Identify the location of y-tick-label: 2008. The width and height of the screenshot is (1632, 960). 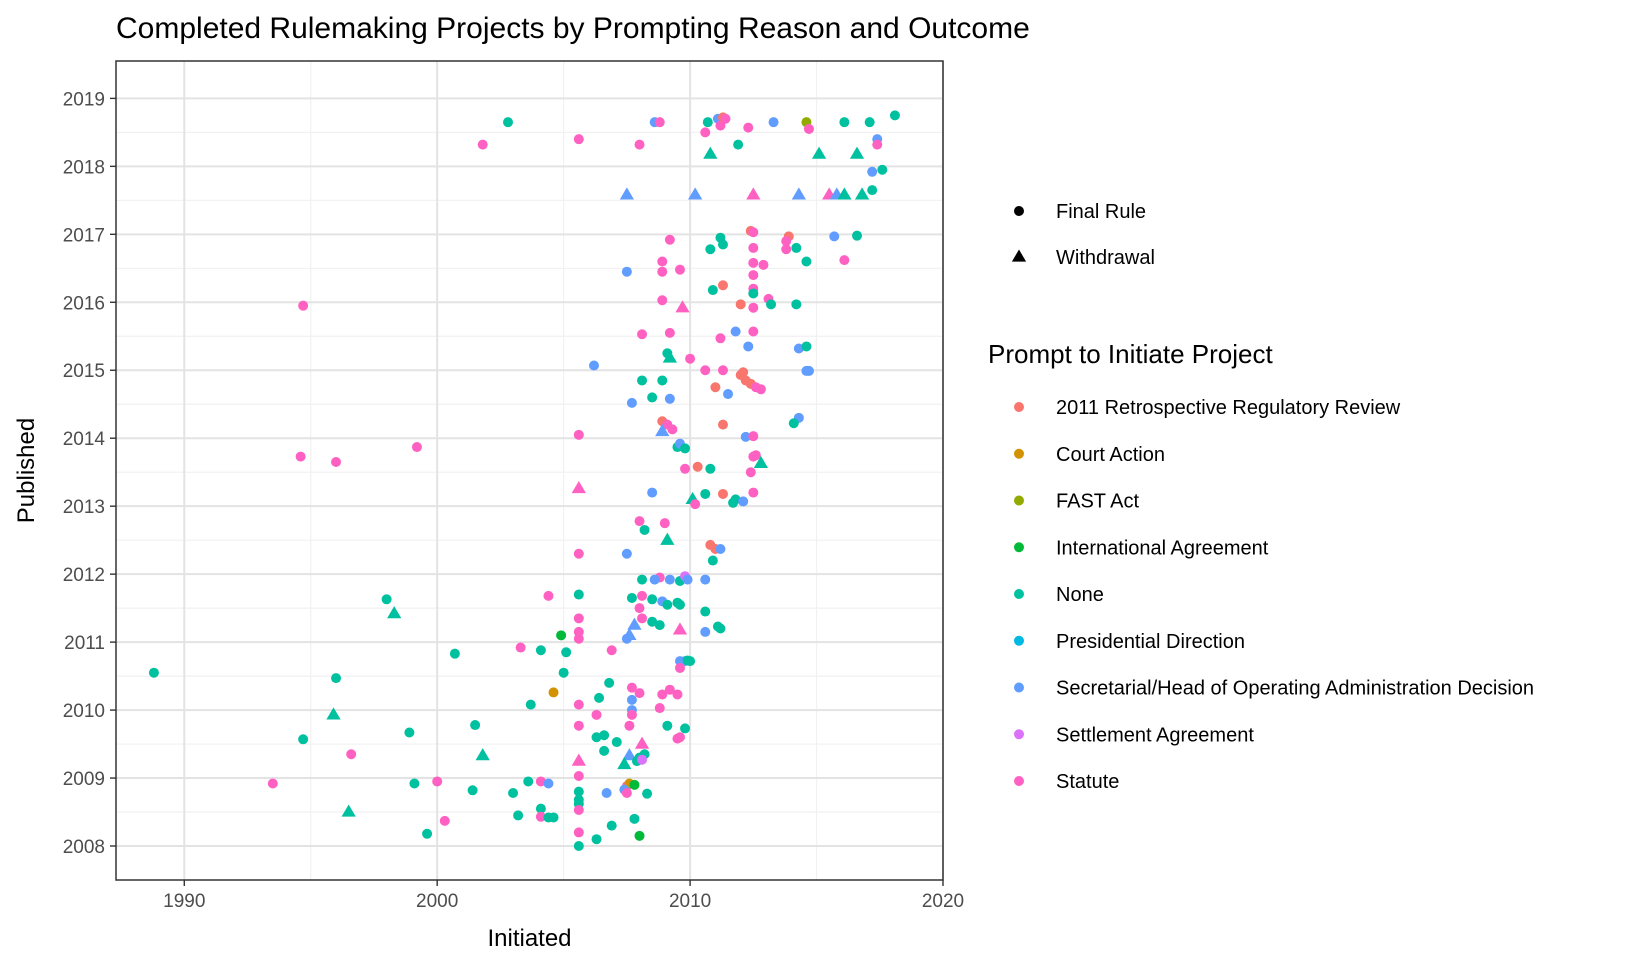
(84, 847).